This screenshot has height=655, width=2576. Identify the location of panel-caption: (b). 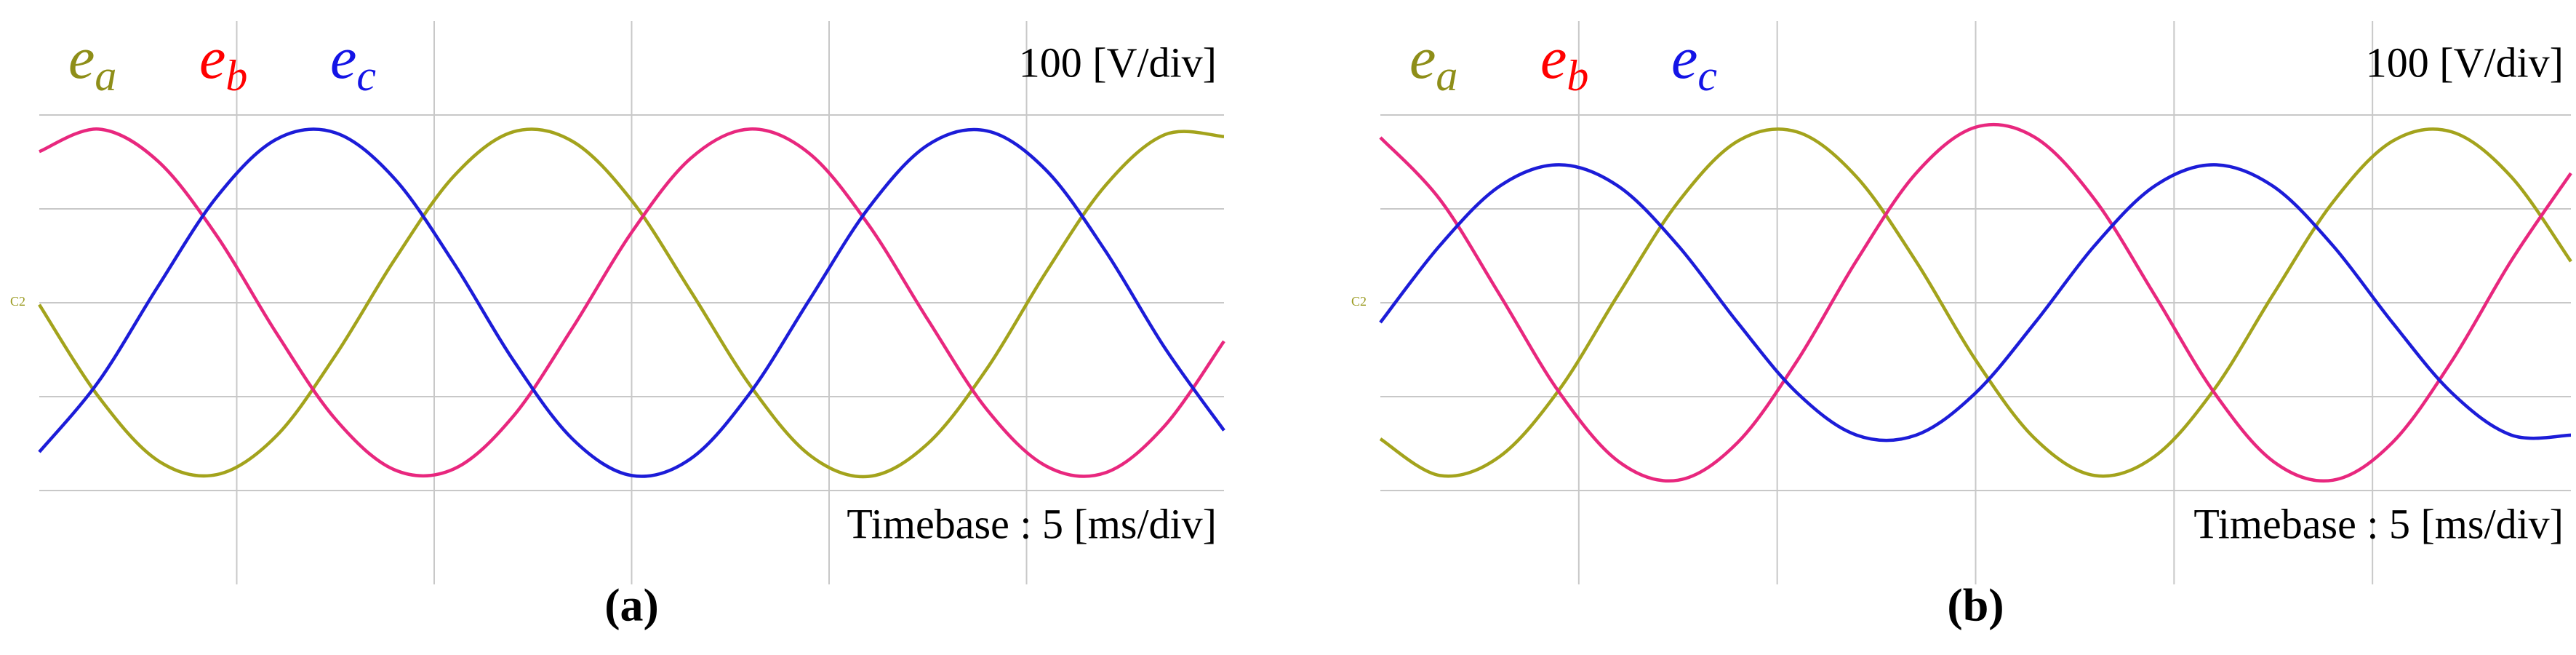
(1975, 605).